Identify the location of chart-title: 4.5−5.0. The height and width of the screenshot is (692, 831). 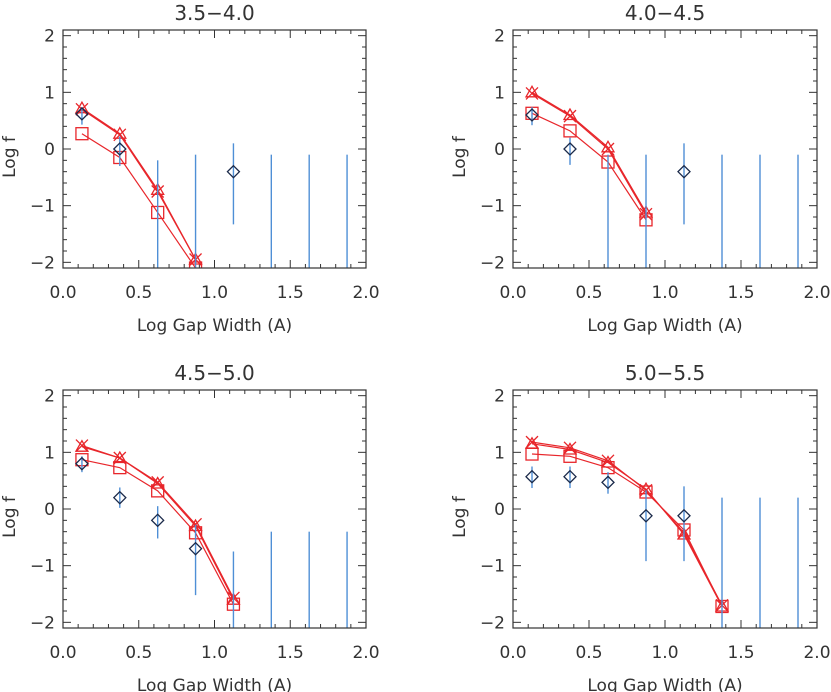
(214, 373).